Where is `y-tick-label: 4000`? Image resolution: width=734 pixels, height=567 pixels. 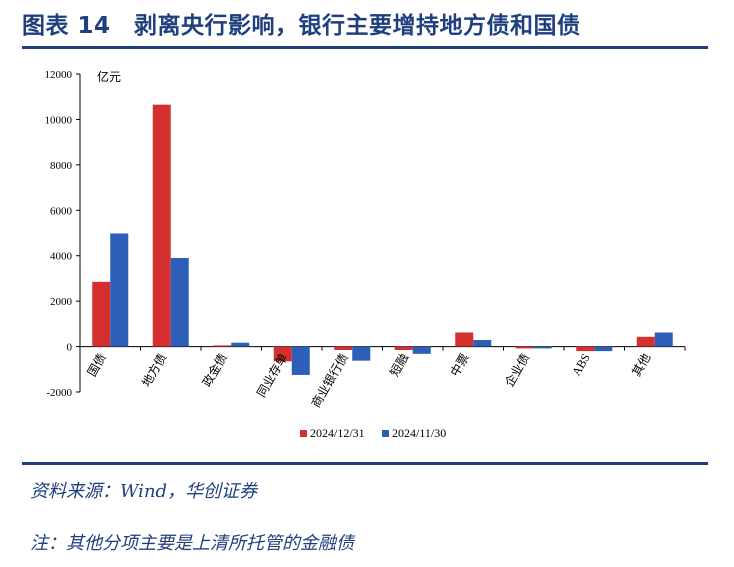 y-tick-label: 4000 is located at coordinates (61, 257).